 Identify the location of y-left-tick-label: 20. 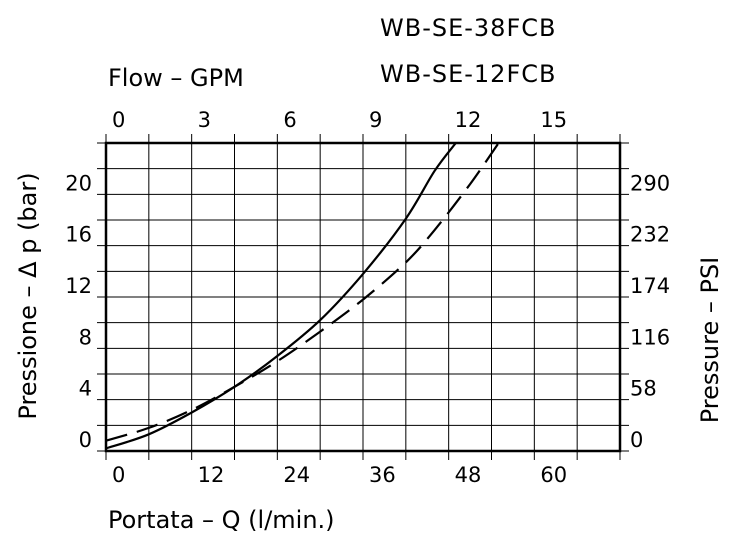
(78, 183).